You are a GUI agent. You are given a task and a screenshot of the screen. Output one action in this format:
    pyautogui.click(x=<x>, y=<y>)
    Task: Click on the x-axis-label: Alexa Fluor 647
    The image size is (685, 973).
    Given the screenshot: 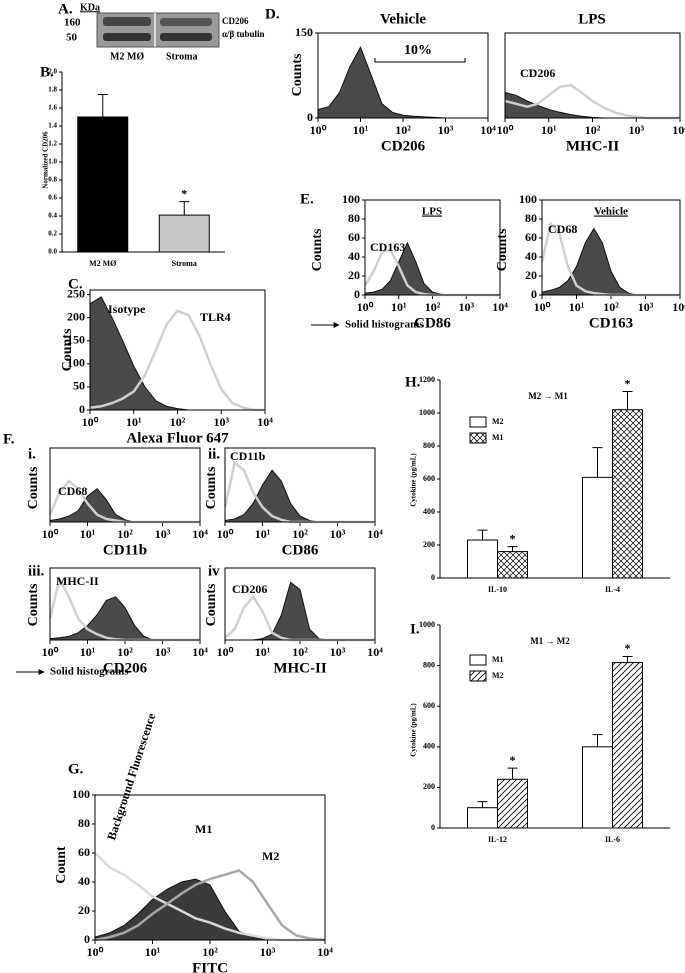 What is the action you would take?
    pyautogui.click(x=177, y=438)
    